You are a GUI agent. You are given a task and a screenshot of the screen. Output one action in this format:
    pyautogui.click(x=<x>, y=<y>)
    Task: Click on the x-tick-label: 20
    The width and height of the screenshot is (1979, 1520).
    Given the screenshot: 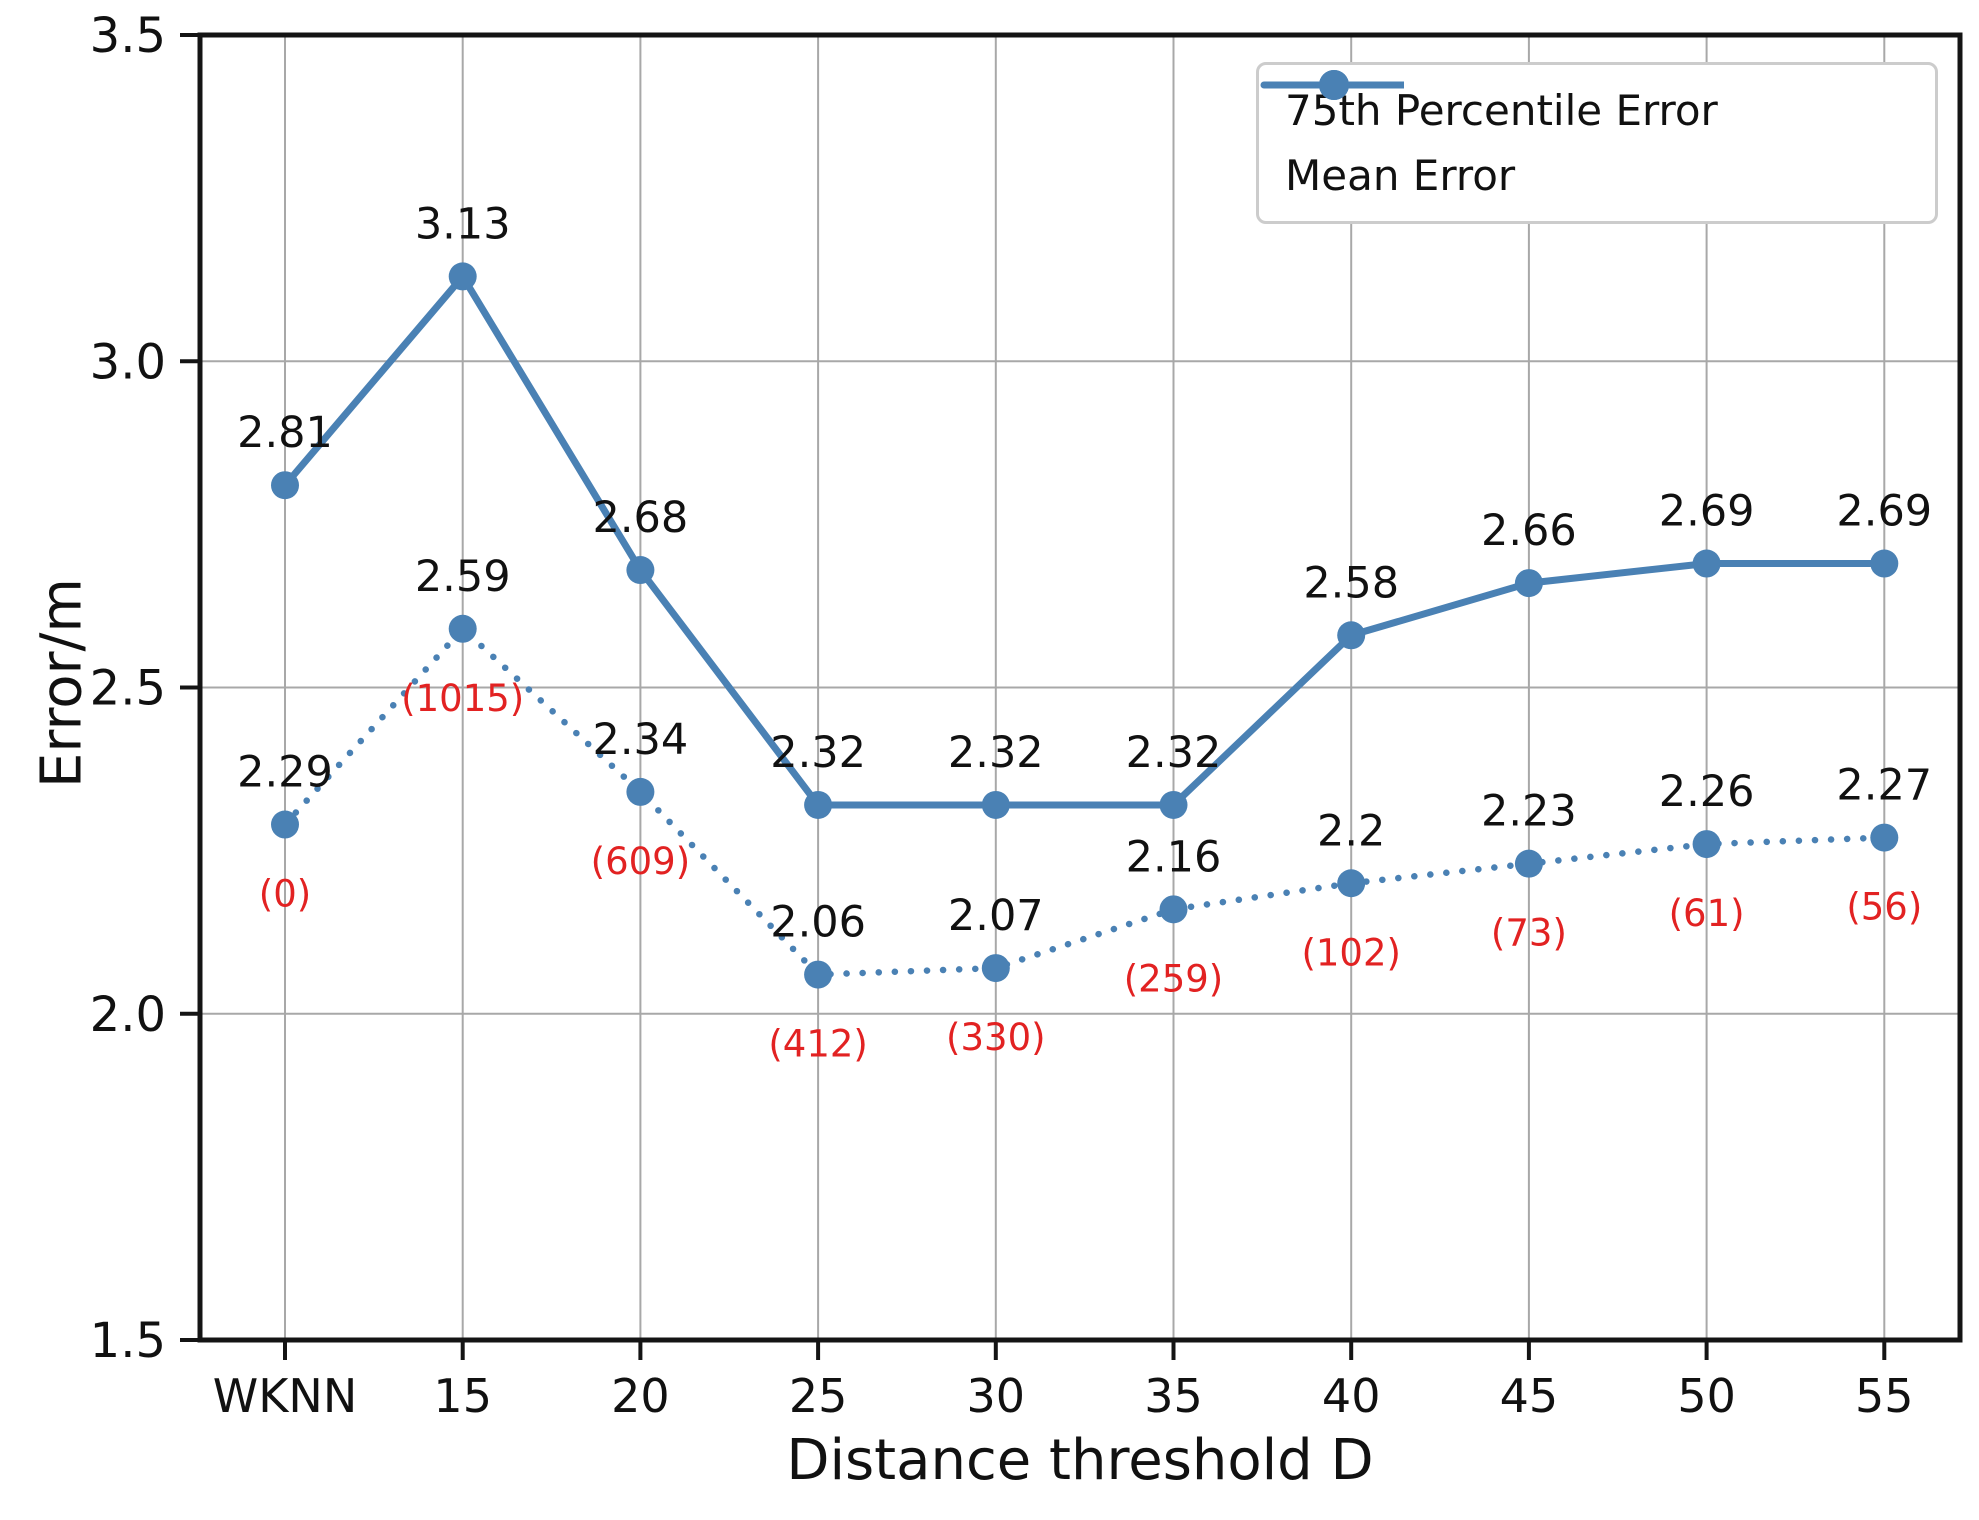 What is the action you would take?
    pyautogui.click(x=640, y=1396)
    